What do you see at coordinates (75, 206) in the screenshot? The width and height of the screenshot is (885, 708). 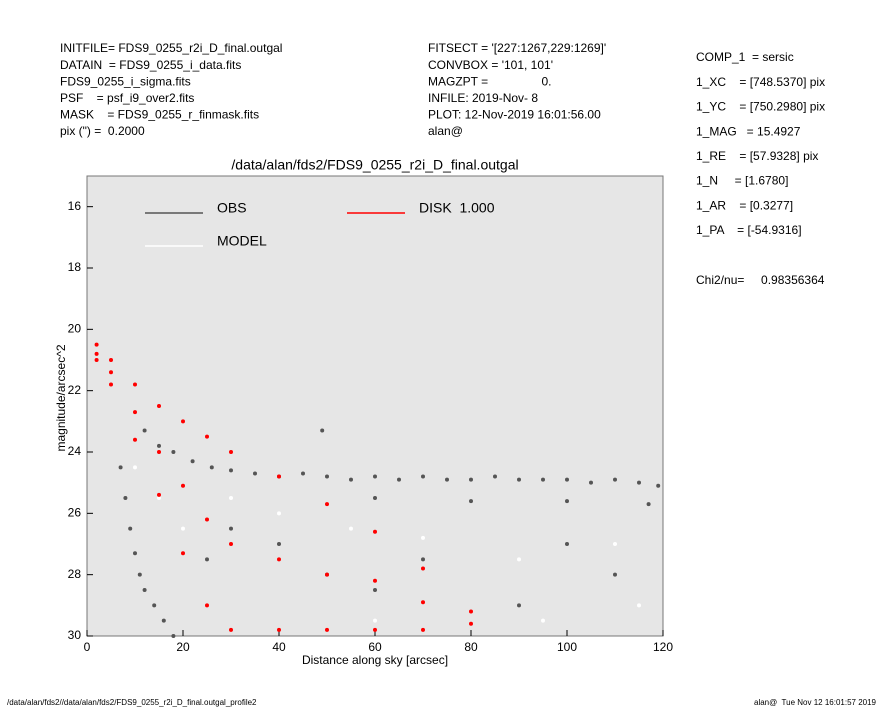 I see `y-tick-label: 16` at bounding box center [75, 206].